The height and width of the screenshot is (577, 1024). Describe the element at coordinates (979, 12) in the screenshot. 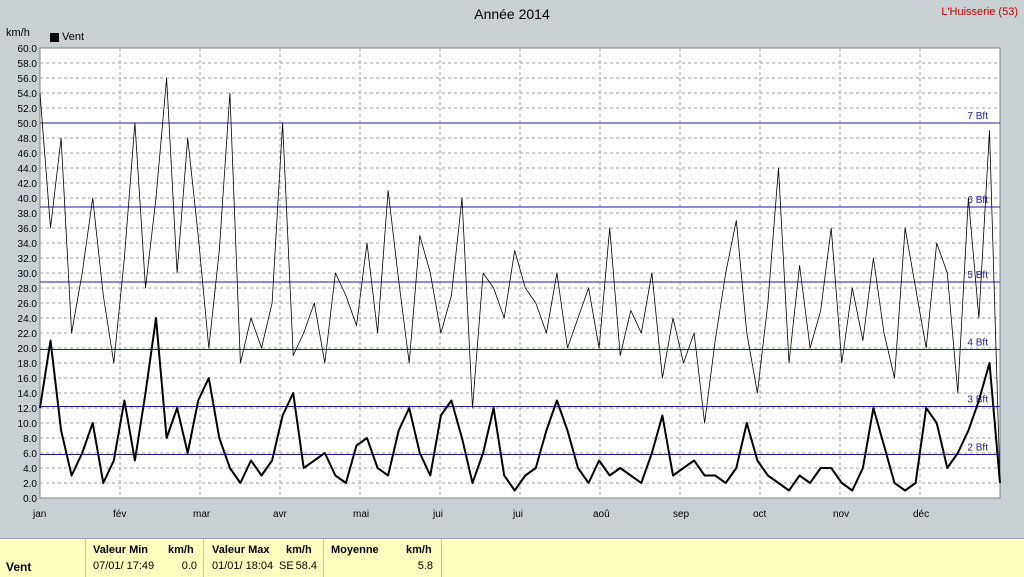

I see `site-name: L'Huisserie (53)` at that location.